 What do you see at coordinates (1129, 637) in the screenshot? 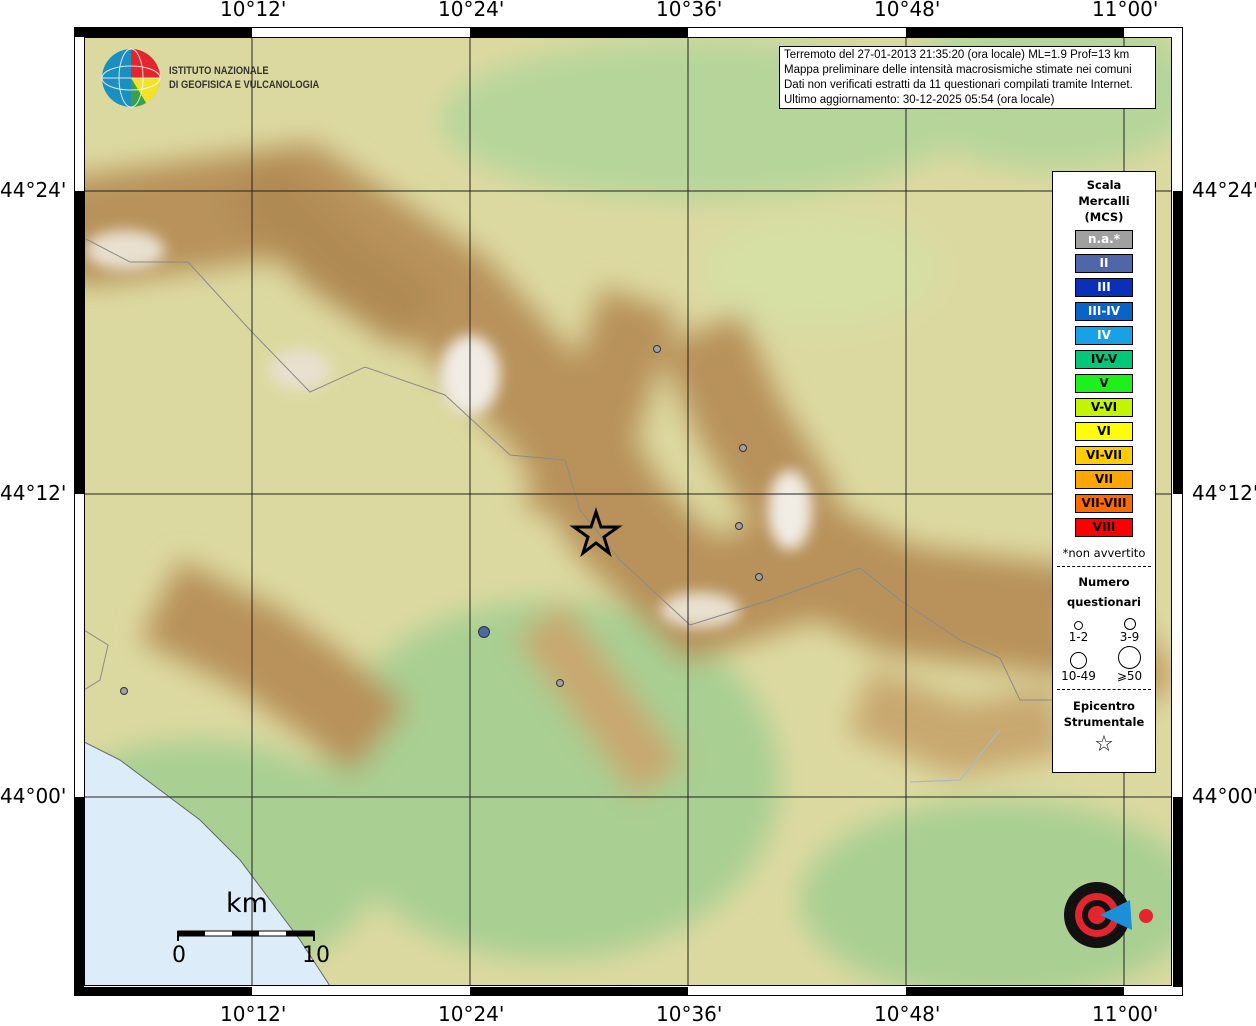
I see `size-label: 3-9` at bounding box center [1129, 637].